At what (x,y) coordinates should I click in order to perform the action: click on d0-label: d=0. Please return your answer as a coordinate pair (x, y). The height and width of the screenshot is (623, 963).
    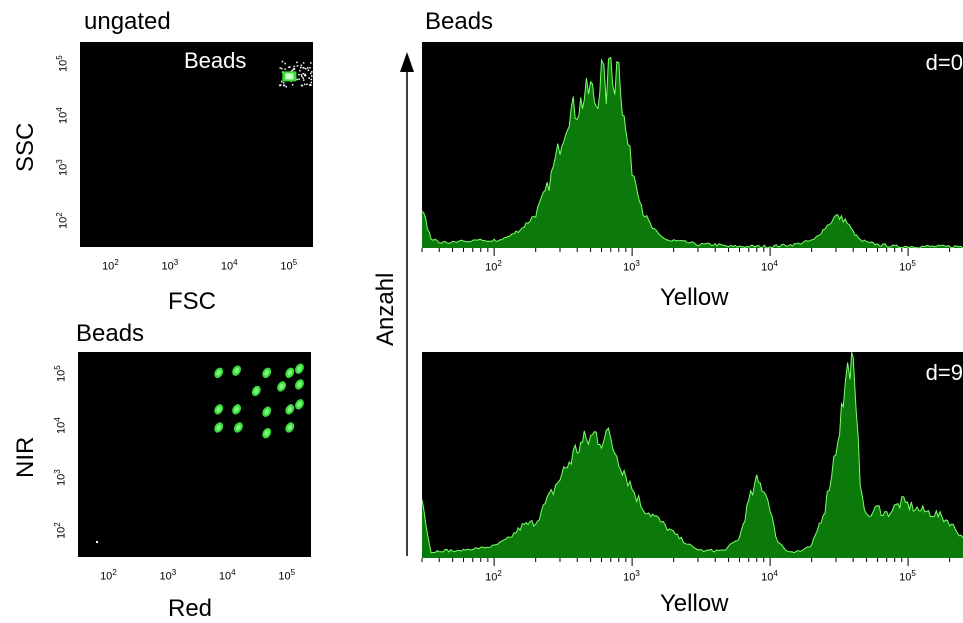
    Looking at the image, I should click on (944, 62).